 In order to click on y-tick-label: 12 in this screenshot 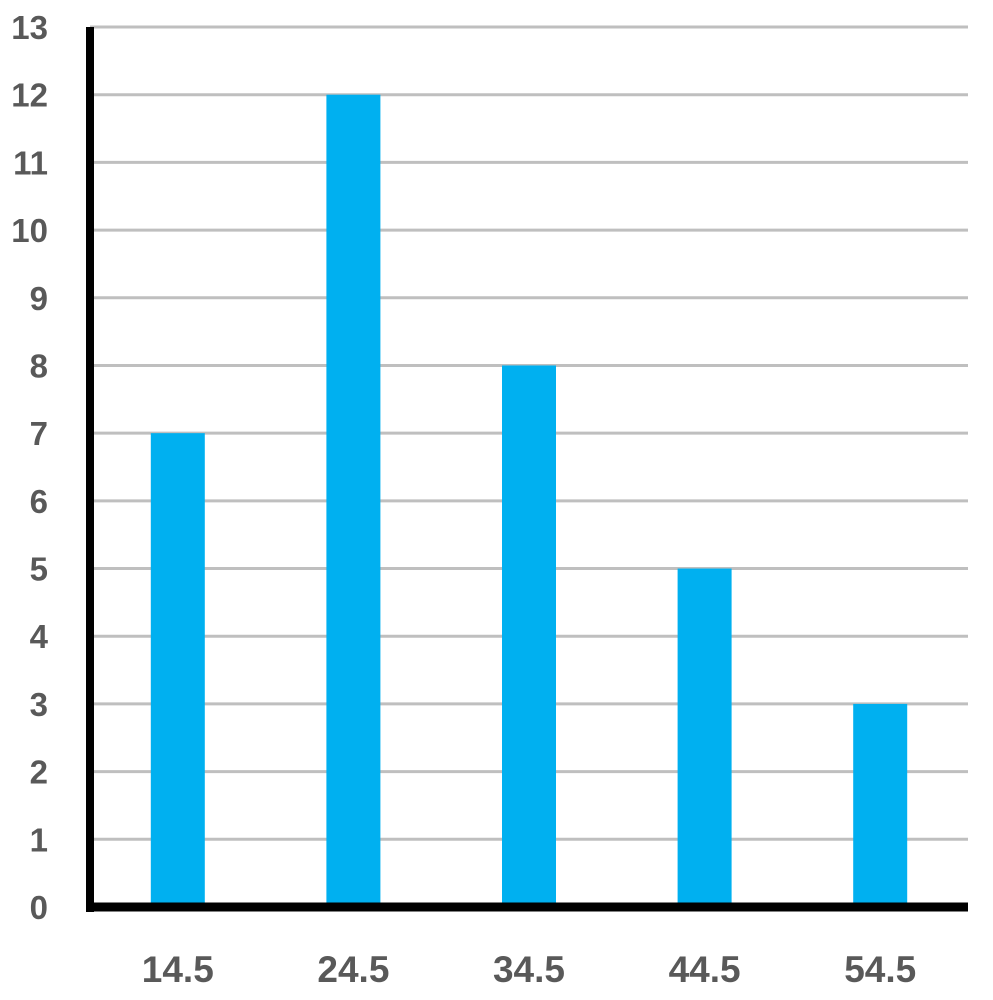, I will do `click(29, 95)`.